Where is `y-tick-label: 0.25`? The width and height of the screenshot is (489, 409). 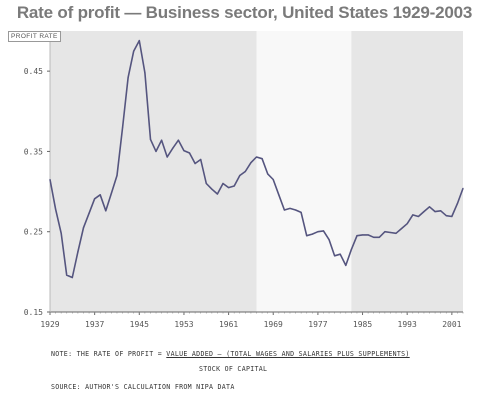 y-tick-label: 0.25 is located at coordinates (33, 232).